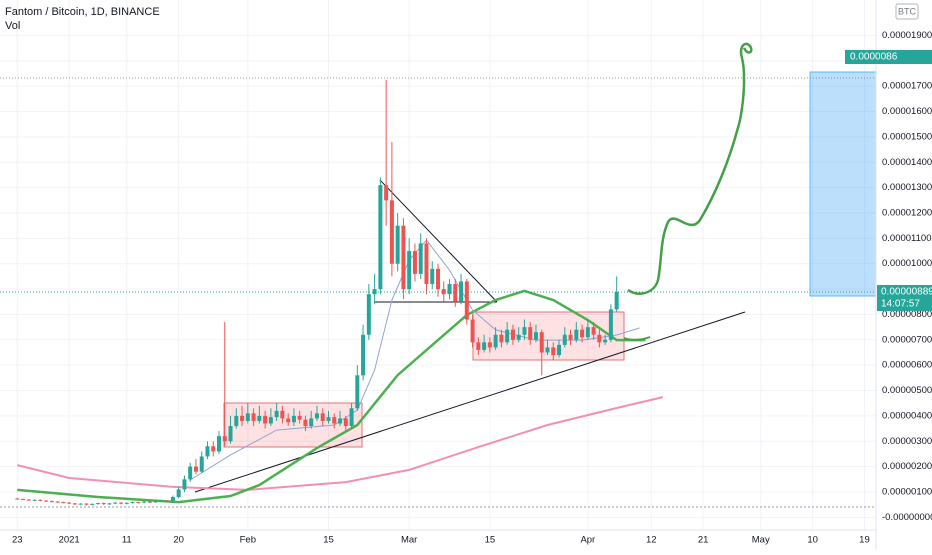 This screenshot has width=932, height=555. Describe the element at coordinates (907, 314) in the screenshot. I see `y-tick-label: 0.00000800` at that location.